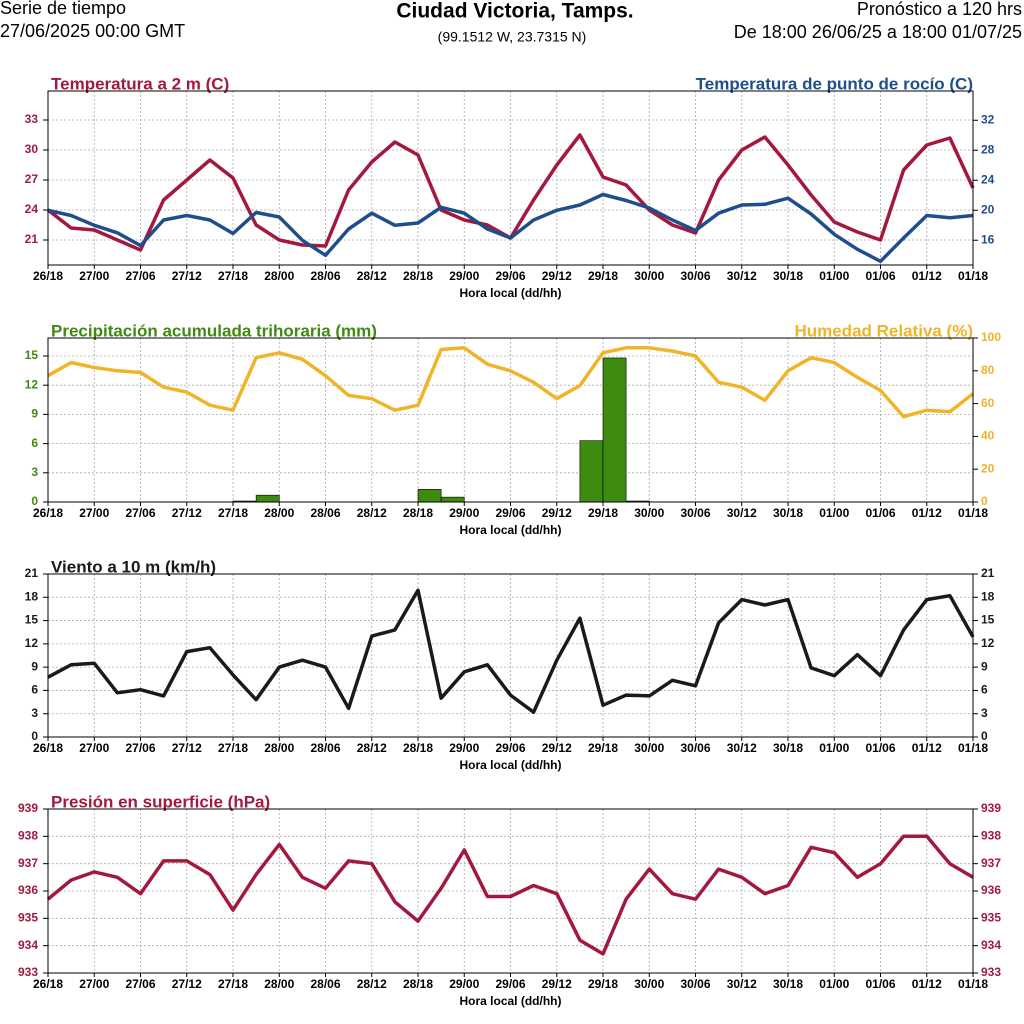 The width and height of the screenshot is (1024, 1024). What do you see at coordinates (988, 370) in the screenshot?
I see `y2-tick-label: 80` at bounding box center [988, 370].